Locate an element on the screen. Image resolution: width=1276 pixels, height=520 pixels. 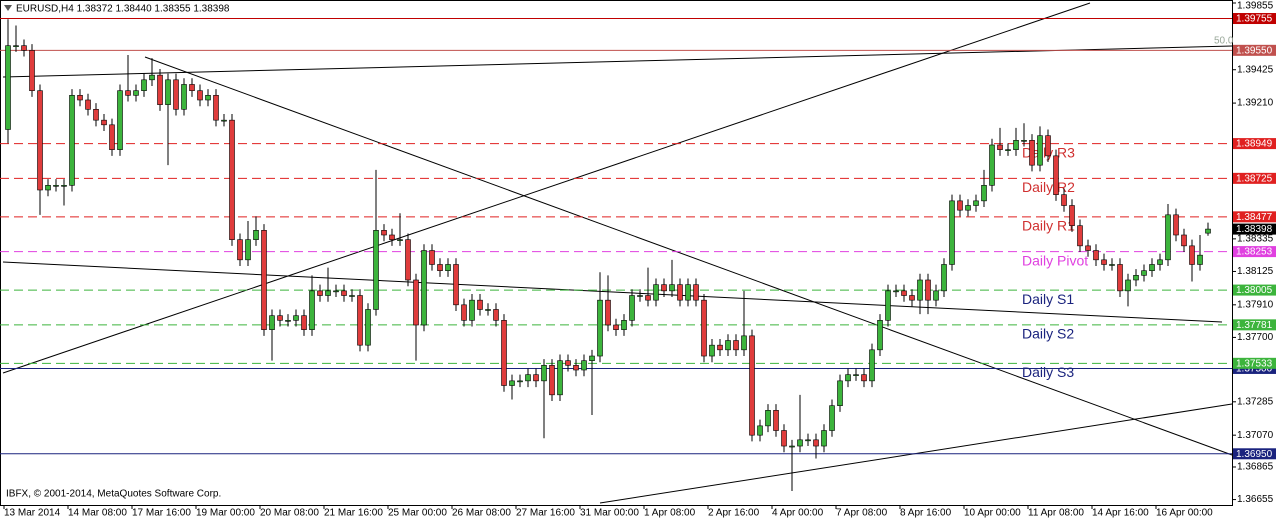
y-tick-label: 1.36865 is located at coordinates (1255, 467).